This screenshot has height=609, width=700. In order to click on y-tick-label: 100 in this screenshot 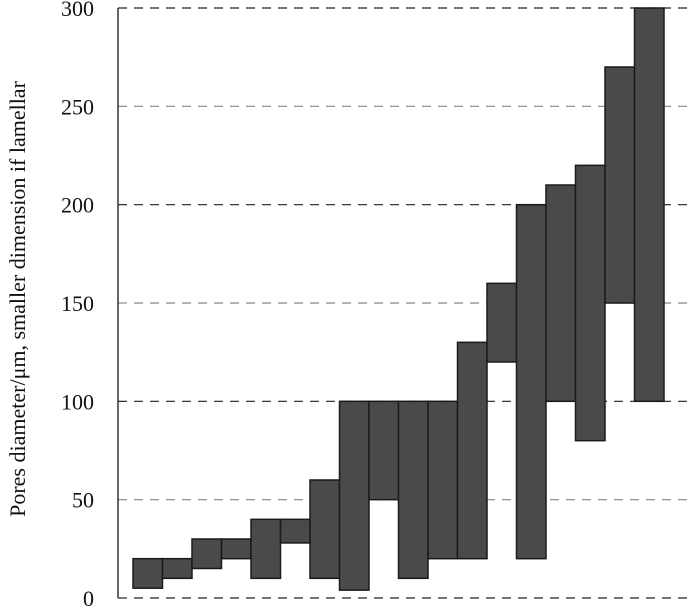, I will do `click(77, 401)`.